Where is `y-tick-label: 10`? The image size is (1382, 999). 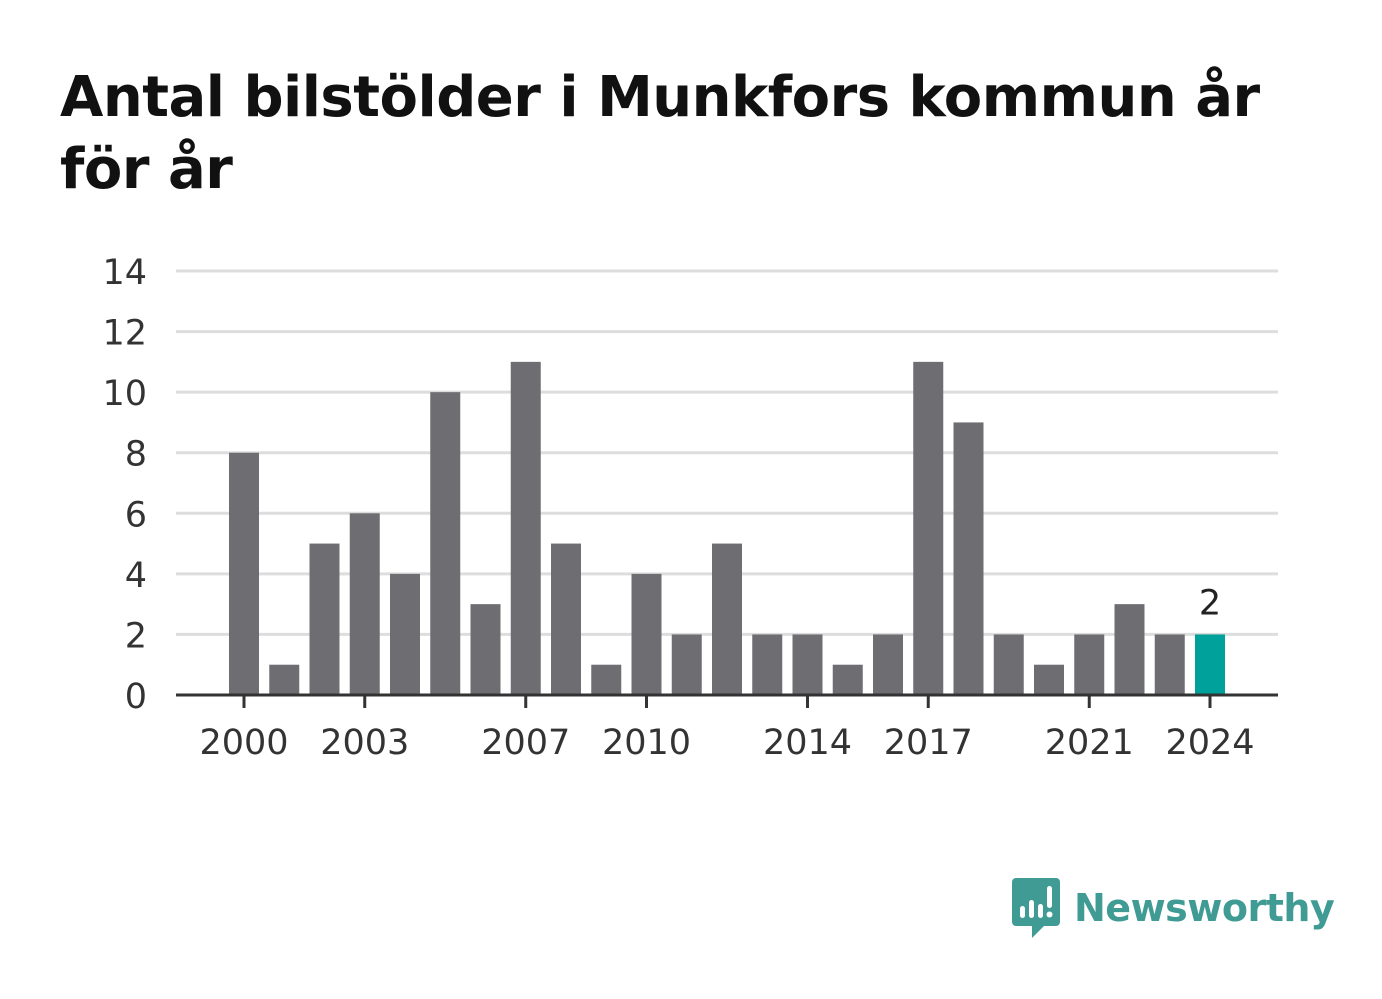
y-tick-label: 10 is located at coordinates (124, 394).